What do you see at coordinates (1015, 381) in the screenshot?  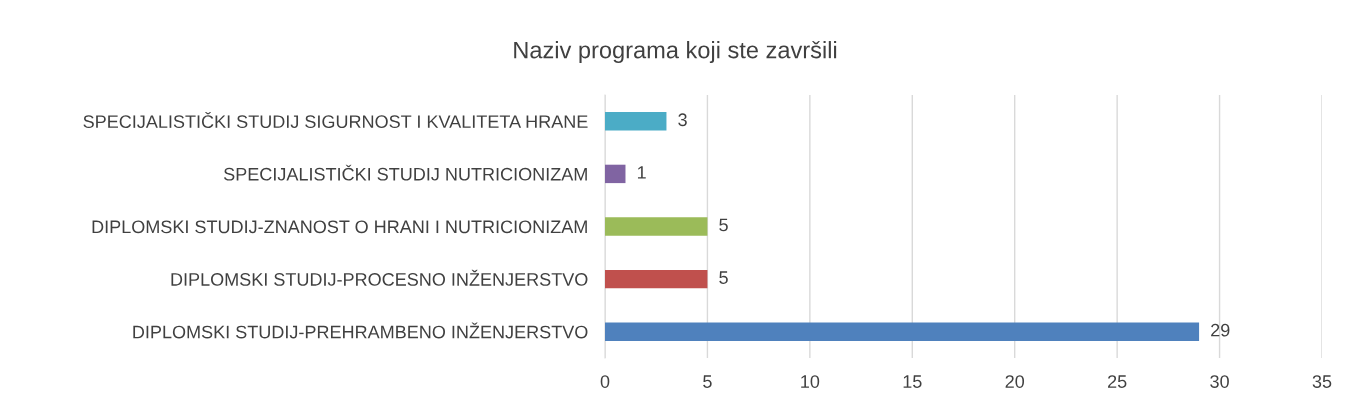 I see `x-tick-label: 20` at bounding box center [1015, 381].